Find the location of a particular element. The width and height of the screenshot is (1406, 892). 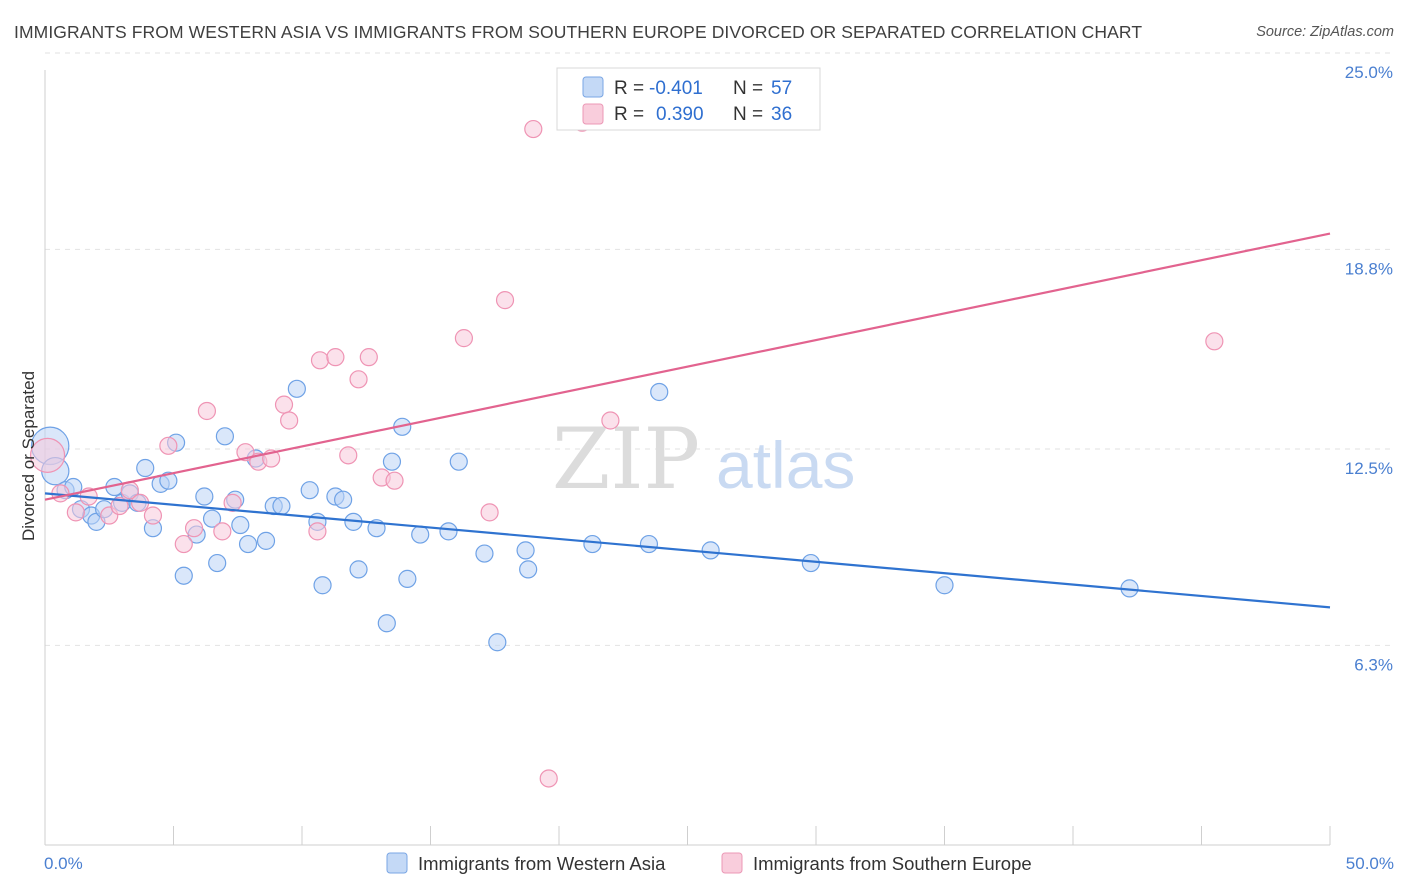

watermark-atlas: atlas is located at coordinates (785, 465).